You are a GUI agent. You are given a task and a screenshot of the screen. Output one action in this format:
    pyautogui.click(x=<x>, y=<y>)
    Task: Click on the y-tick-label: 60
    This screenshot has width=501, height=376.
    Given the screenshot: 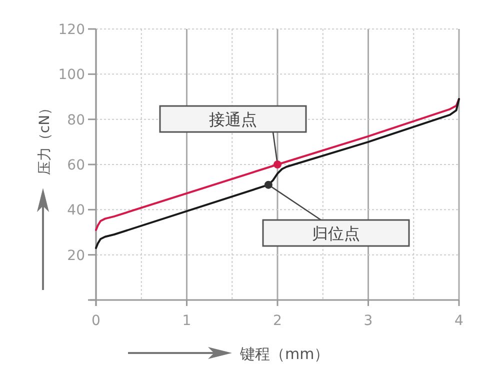 What is the action you would take?
    pyautogui.click(x=76, y=166)
    